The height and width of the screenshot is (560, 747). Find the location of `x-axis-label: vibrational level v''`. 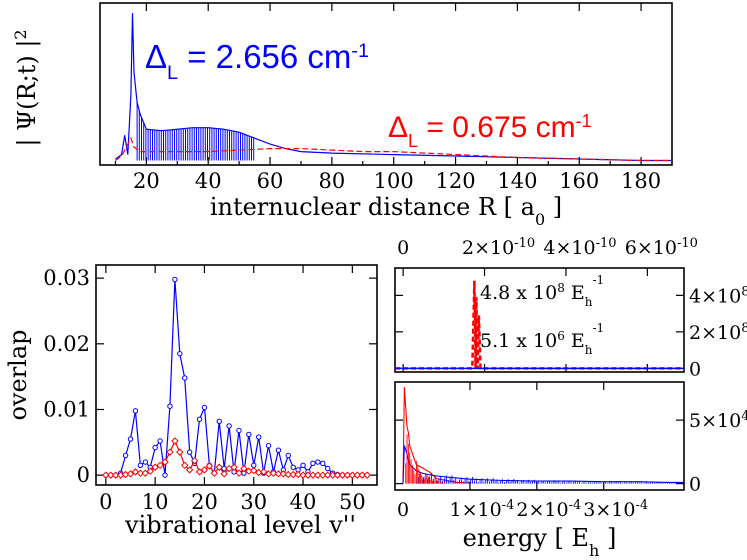

x-axis-label: vibrational level v'' is located at coordinates (240, 525).